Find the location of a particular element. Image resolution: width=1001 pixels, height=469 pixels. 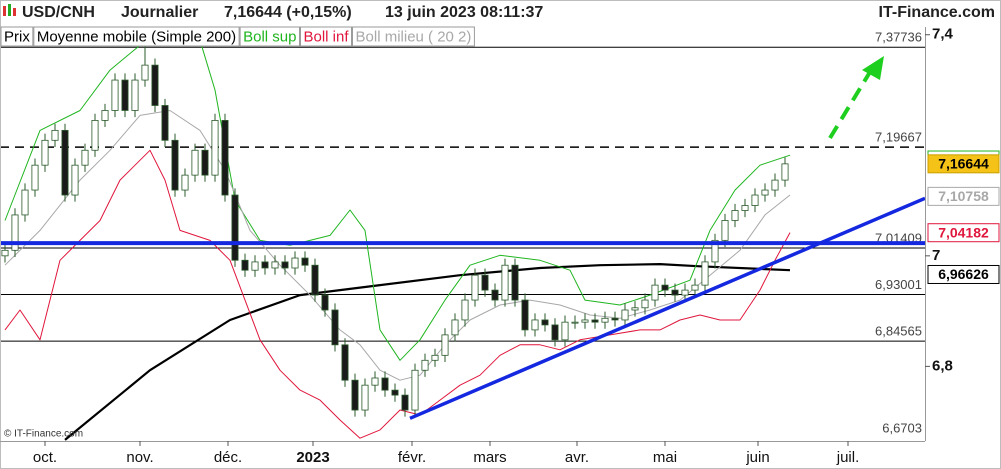

legend-entry: Moyenne mobile (Simple 200) is located at coordinates (136, 36).